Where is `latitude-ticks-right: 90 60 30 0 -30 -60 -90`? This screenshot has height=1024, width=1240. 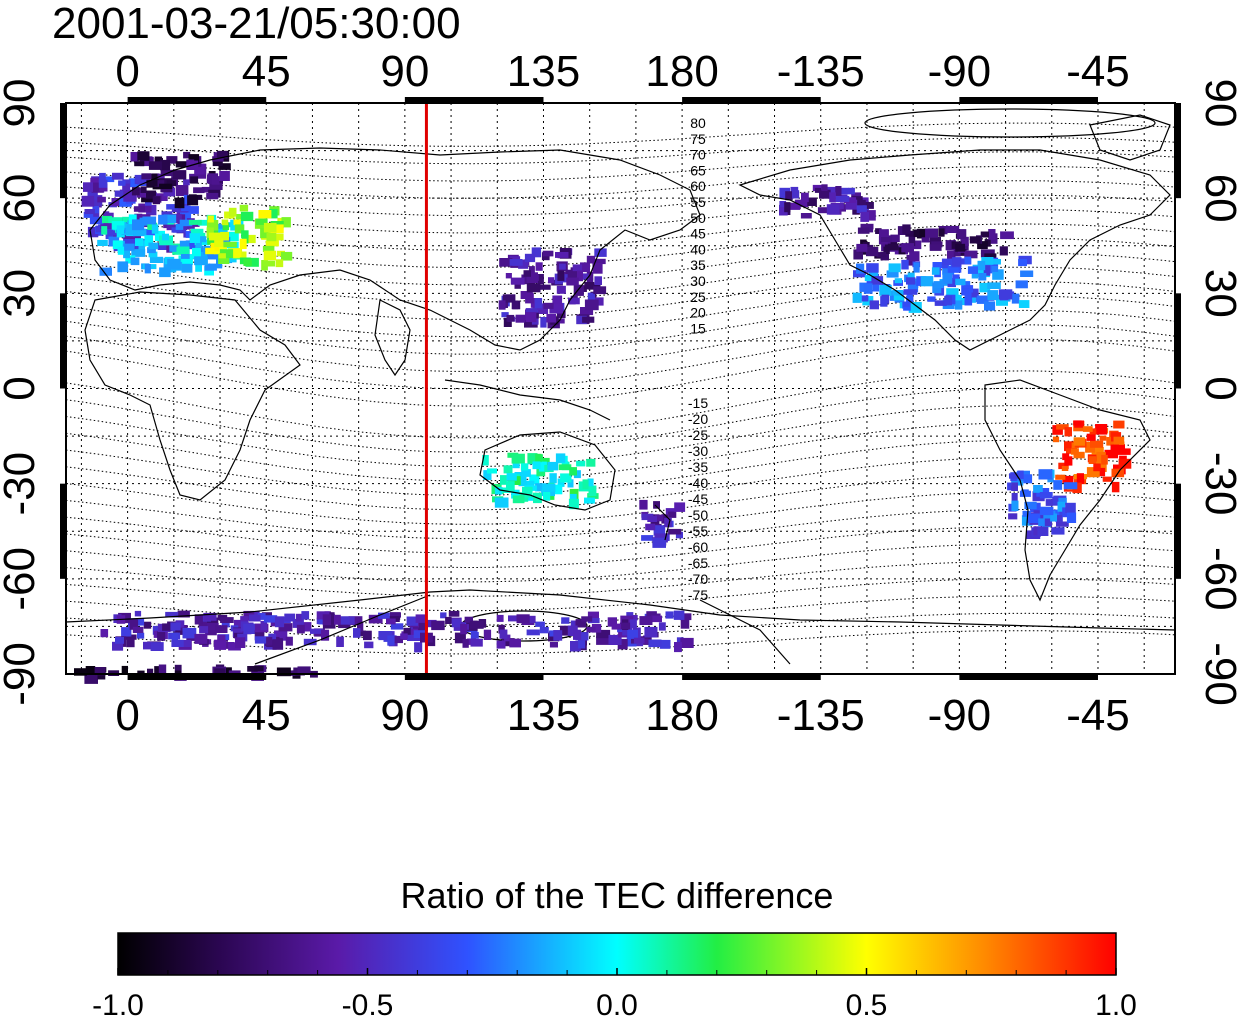 latitude-ticks-right: 90 60 30 0 -30 -60 -90 is located at coordinates (1218, 392).